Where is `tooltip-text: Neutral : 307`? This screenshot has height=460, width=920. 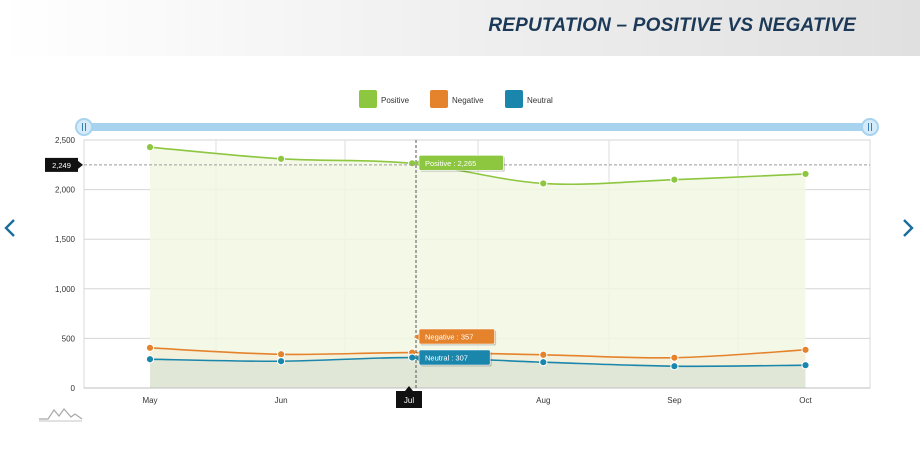
tooltip-text: Neutral : 307 is located at coordinates (446, 358).